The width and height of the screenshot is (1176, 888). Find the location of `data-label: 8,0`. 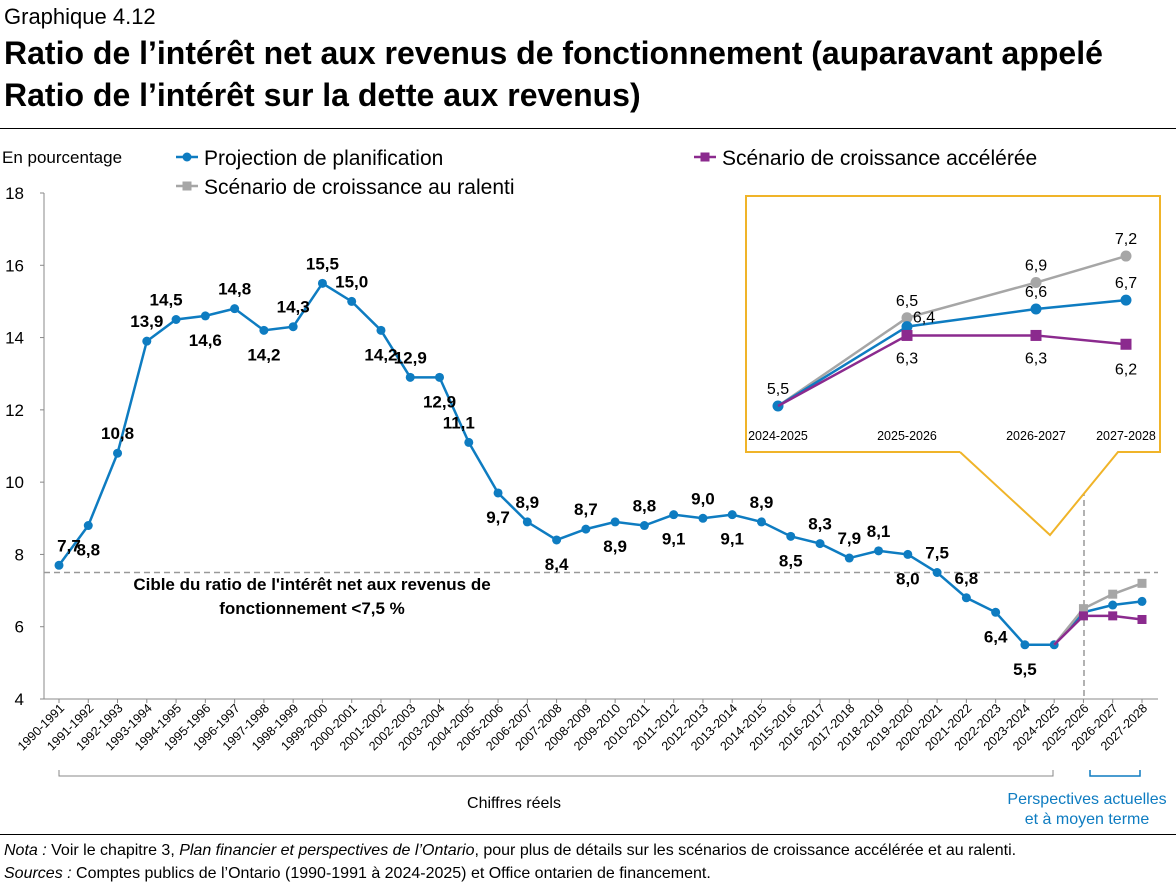

data-label: 8,0 is located at coordinates (908, 578).